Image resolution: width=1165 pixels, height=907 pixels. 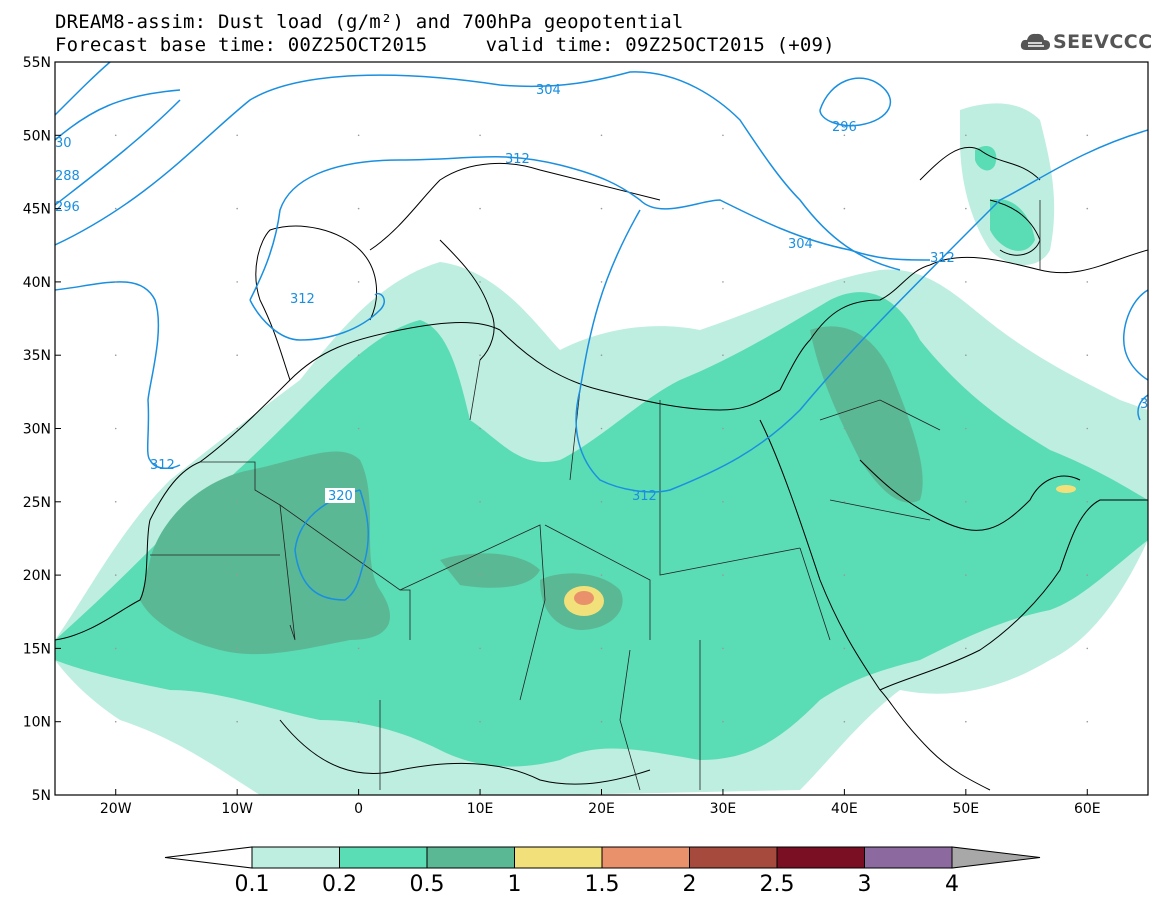 I want to click on colorbar-high-arrow, so click(x=996, y=857).